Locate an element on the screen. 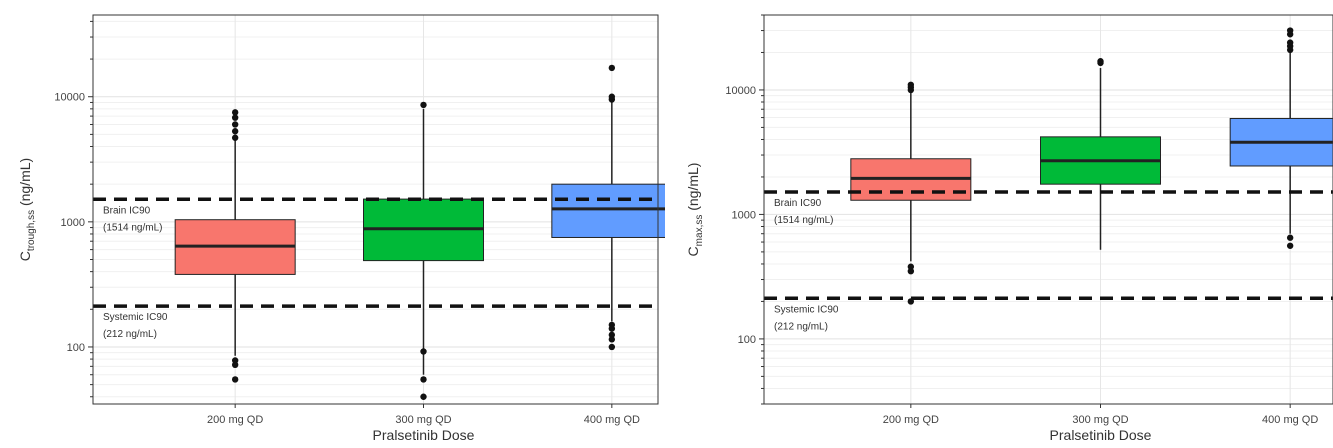  y-axis-title: Ctrough,ss (ng/mL) is located at coordinates (27, 209).